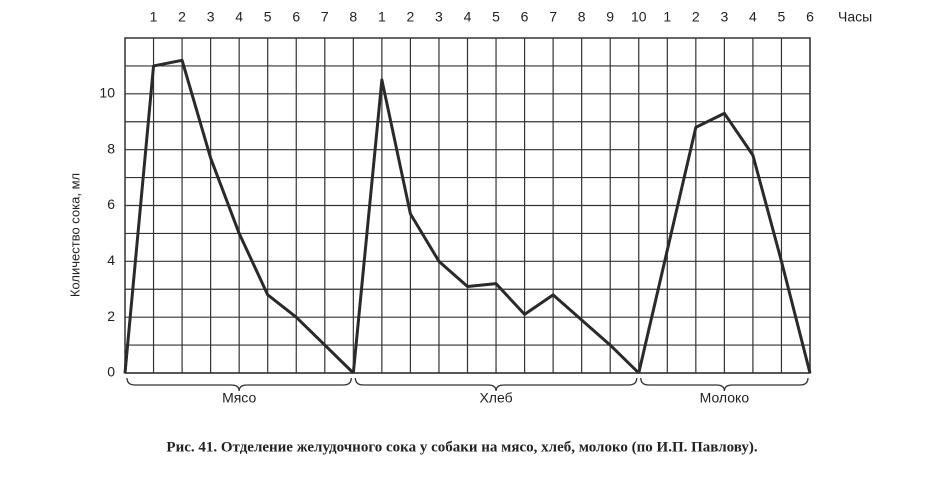  I want to click on series-label: Мясо, so click(239, 398).